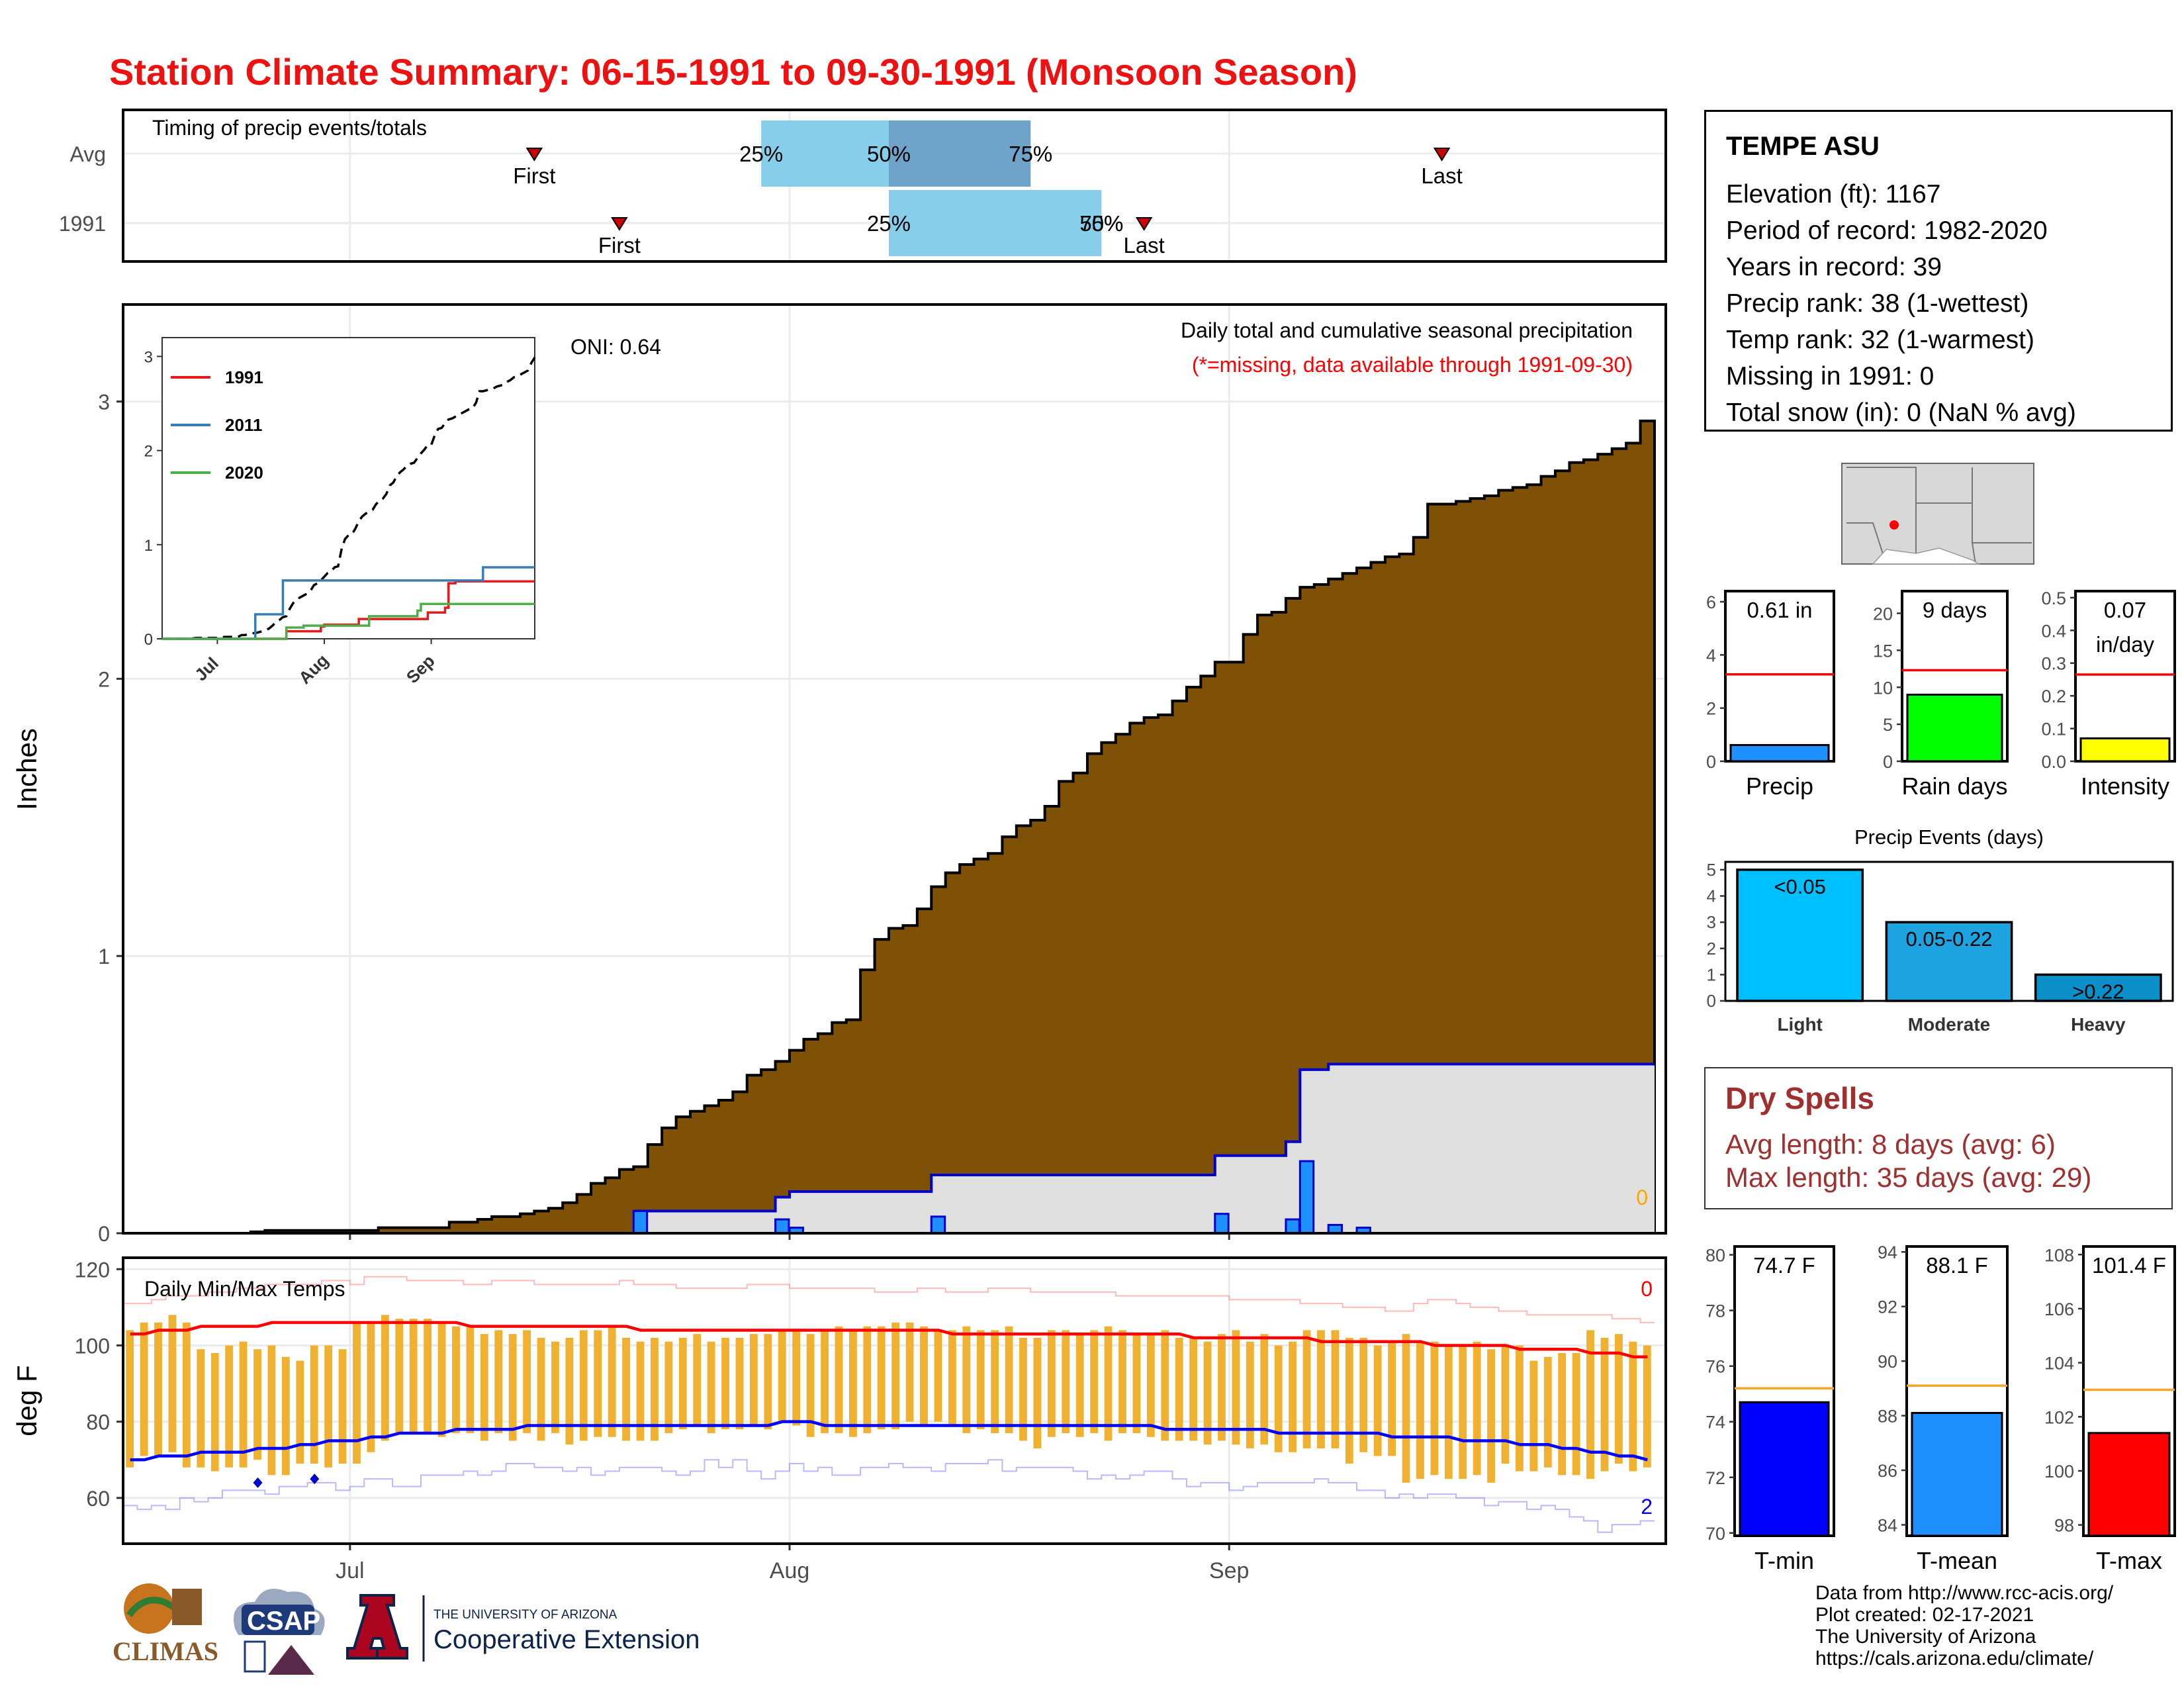 The height and width of the screenshot is (1688, 2184). I want to click on timing-q75-label: 75%, so click(1101, 223).